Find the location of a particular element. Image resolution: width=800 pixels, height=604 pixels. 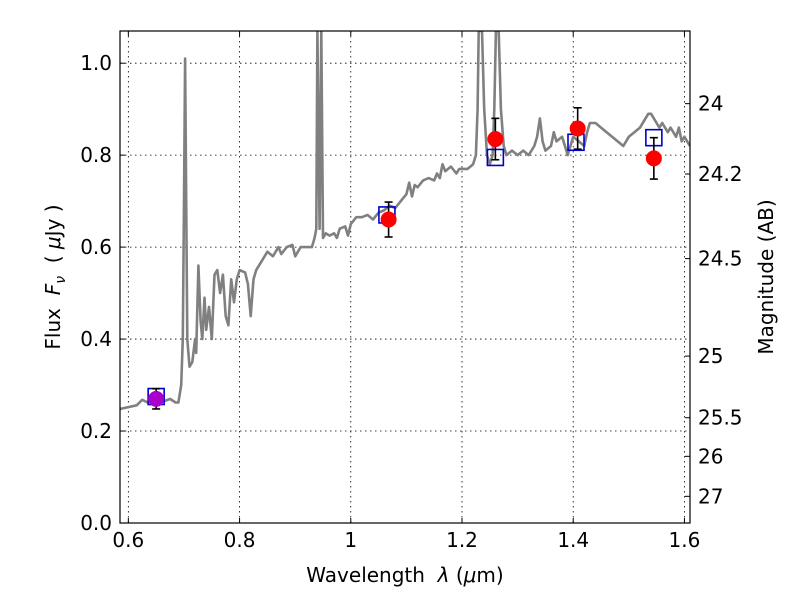

y-label-unit-rest: Jy ) is located at coordinates (53, 221).